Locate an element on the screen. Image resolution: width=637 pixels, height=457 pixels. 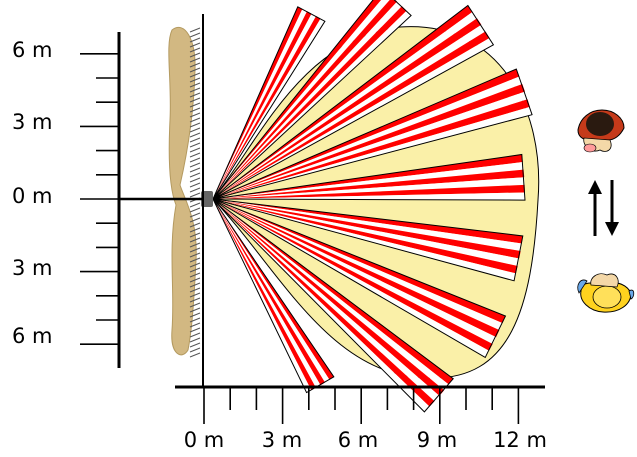
x-tick-label-6: 6 m is located at coordinates (358, 440).